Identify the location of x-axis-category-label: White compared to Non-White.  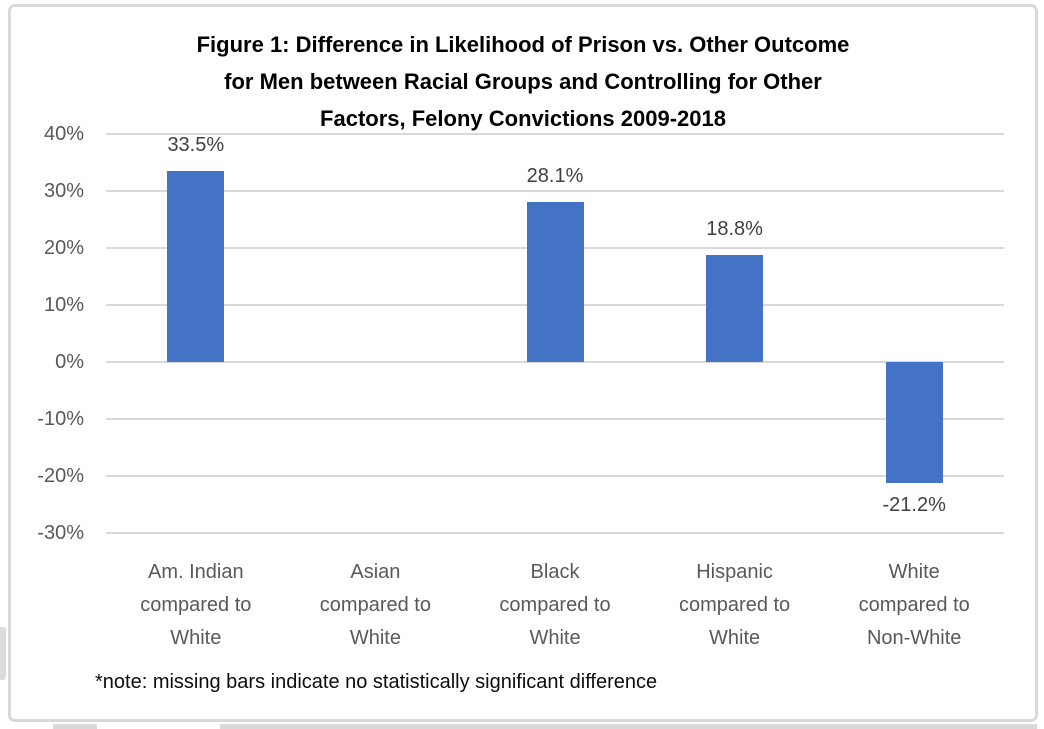
(914, 605).